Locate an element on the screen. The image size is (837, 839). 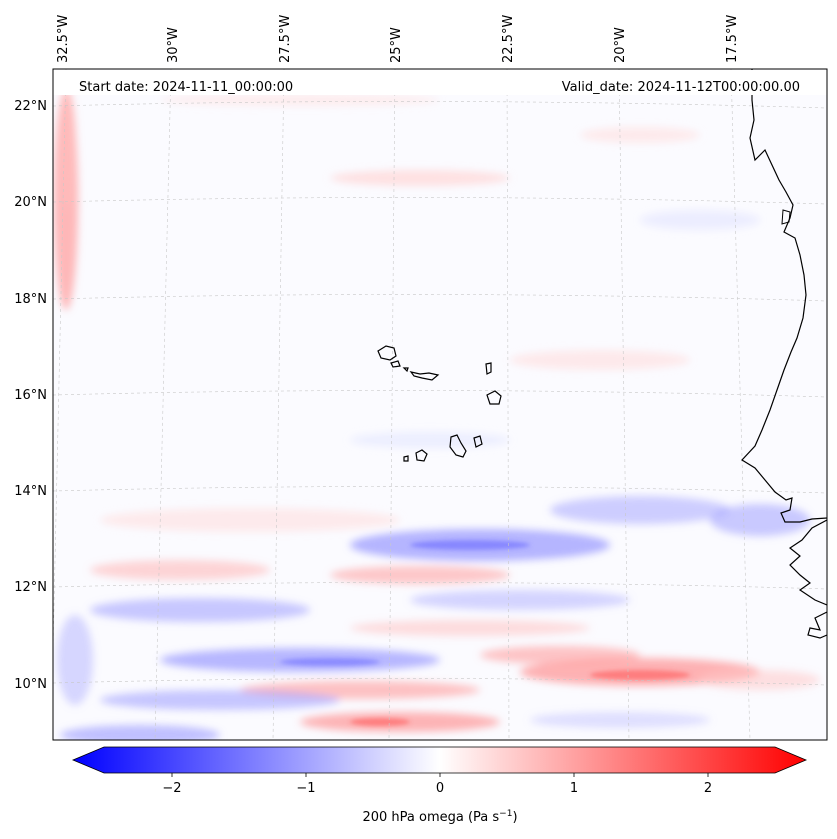
latitude-labels: 22°N 20°N 18°N 16°N 14°N 12°N 10°N is located at coordinates (30, 395).